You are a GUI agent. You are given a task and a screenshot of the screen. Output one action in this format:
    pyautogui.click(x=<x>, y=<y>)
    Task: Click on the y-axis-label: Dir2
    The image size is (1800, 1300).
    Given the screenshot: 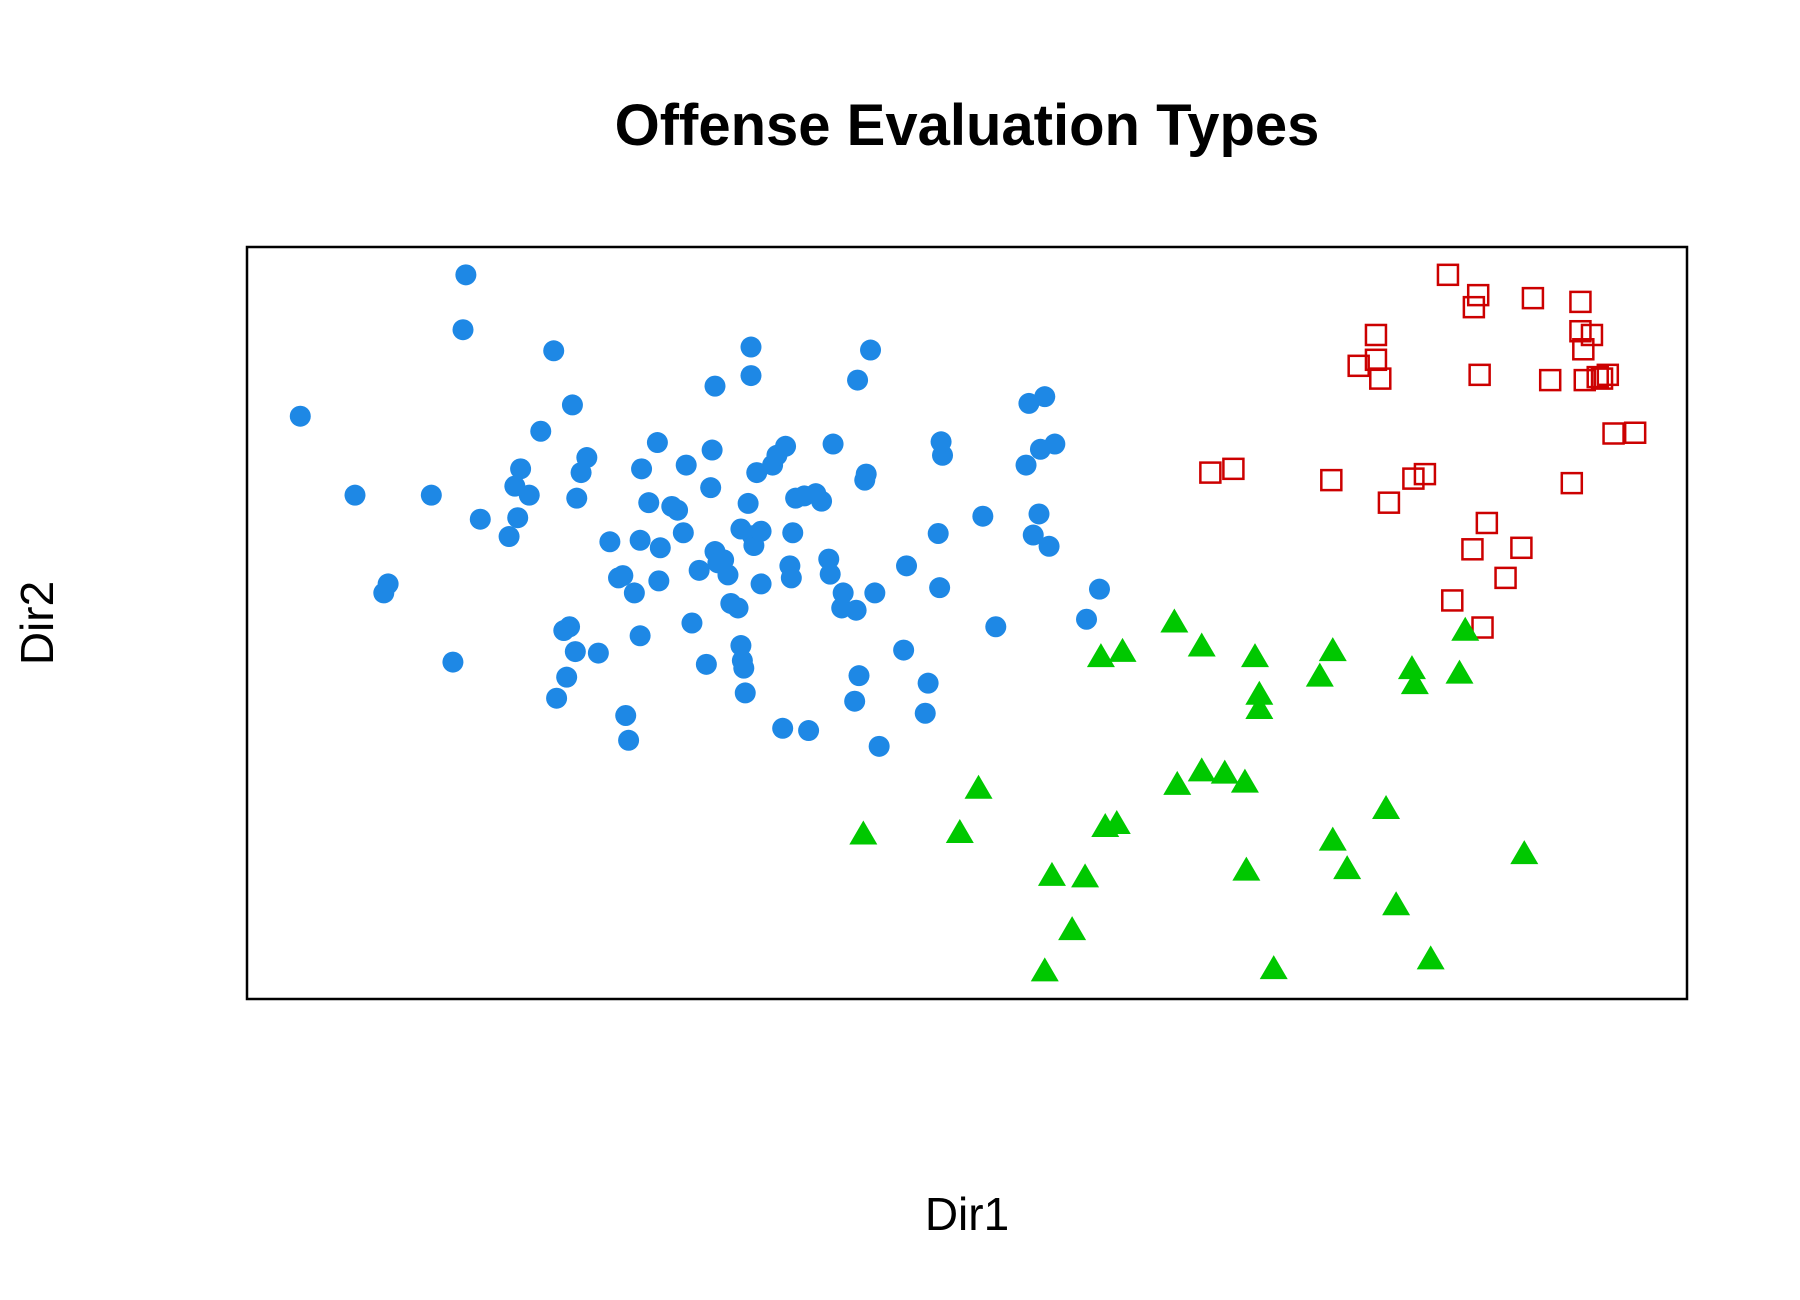 What is the action you would take?
    pyautogui.click(x=37, y=623)
    